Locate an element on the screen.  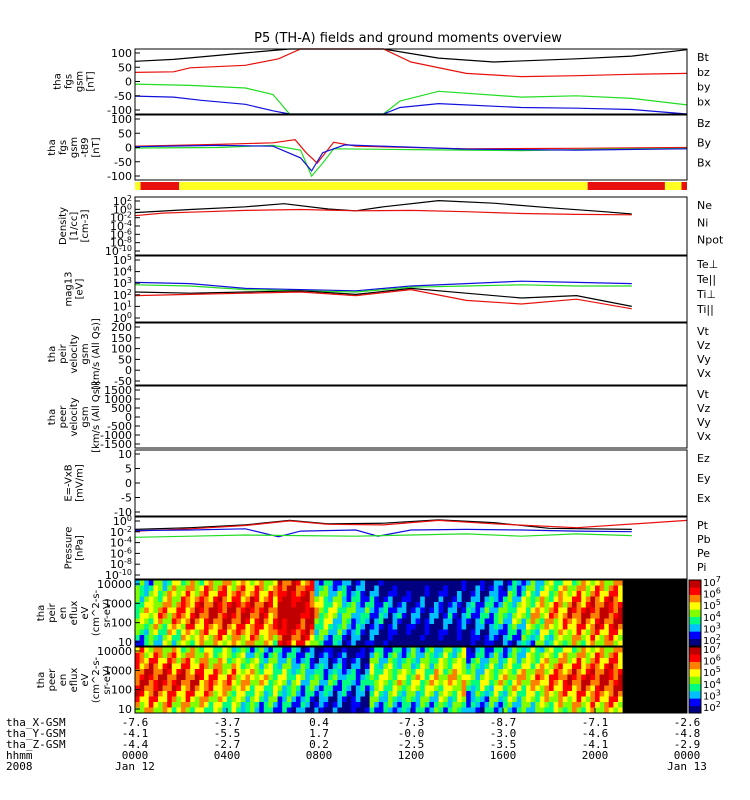
colorbar-swatch is located at coordinates (695, 709).